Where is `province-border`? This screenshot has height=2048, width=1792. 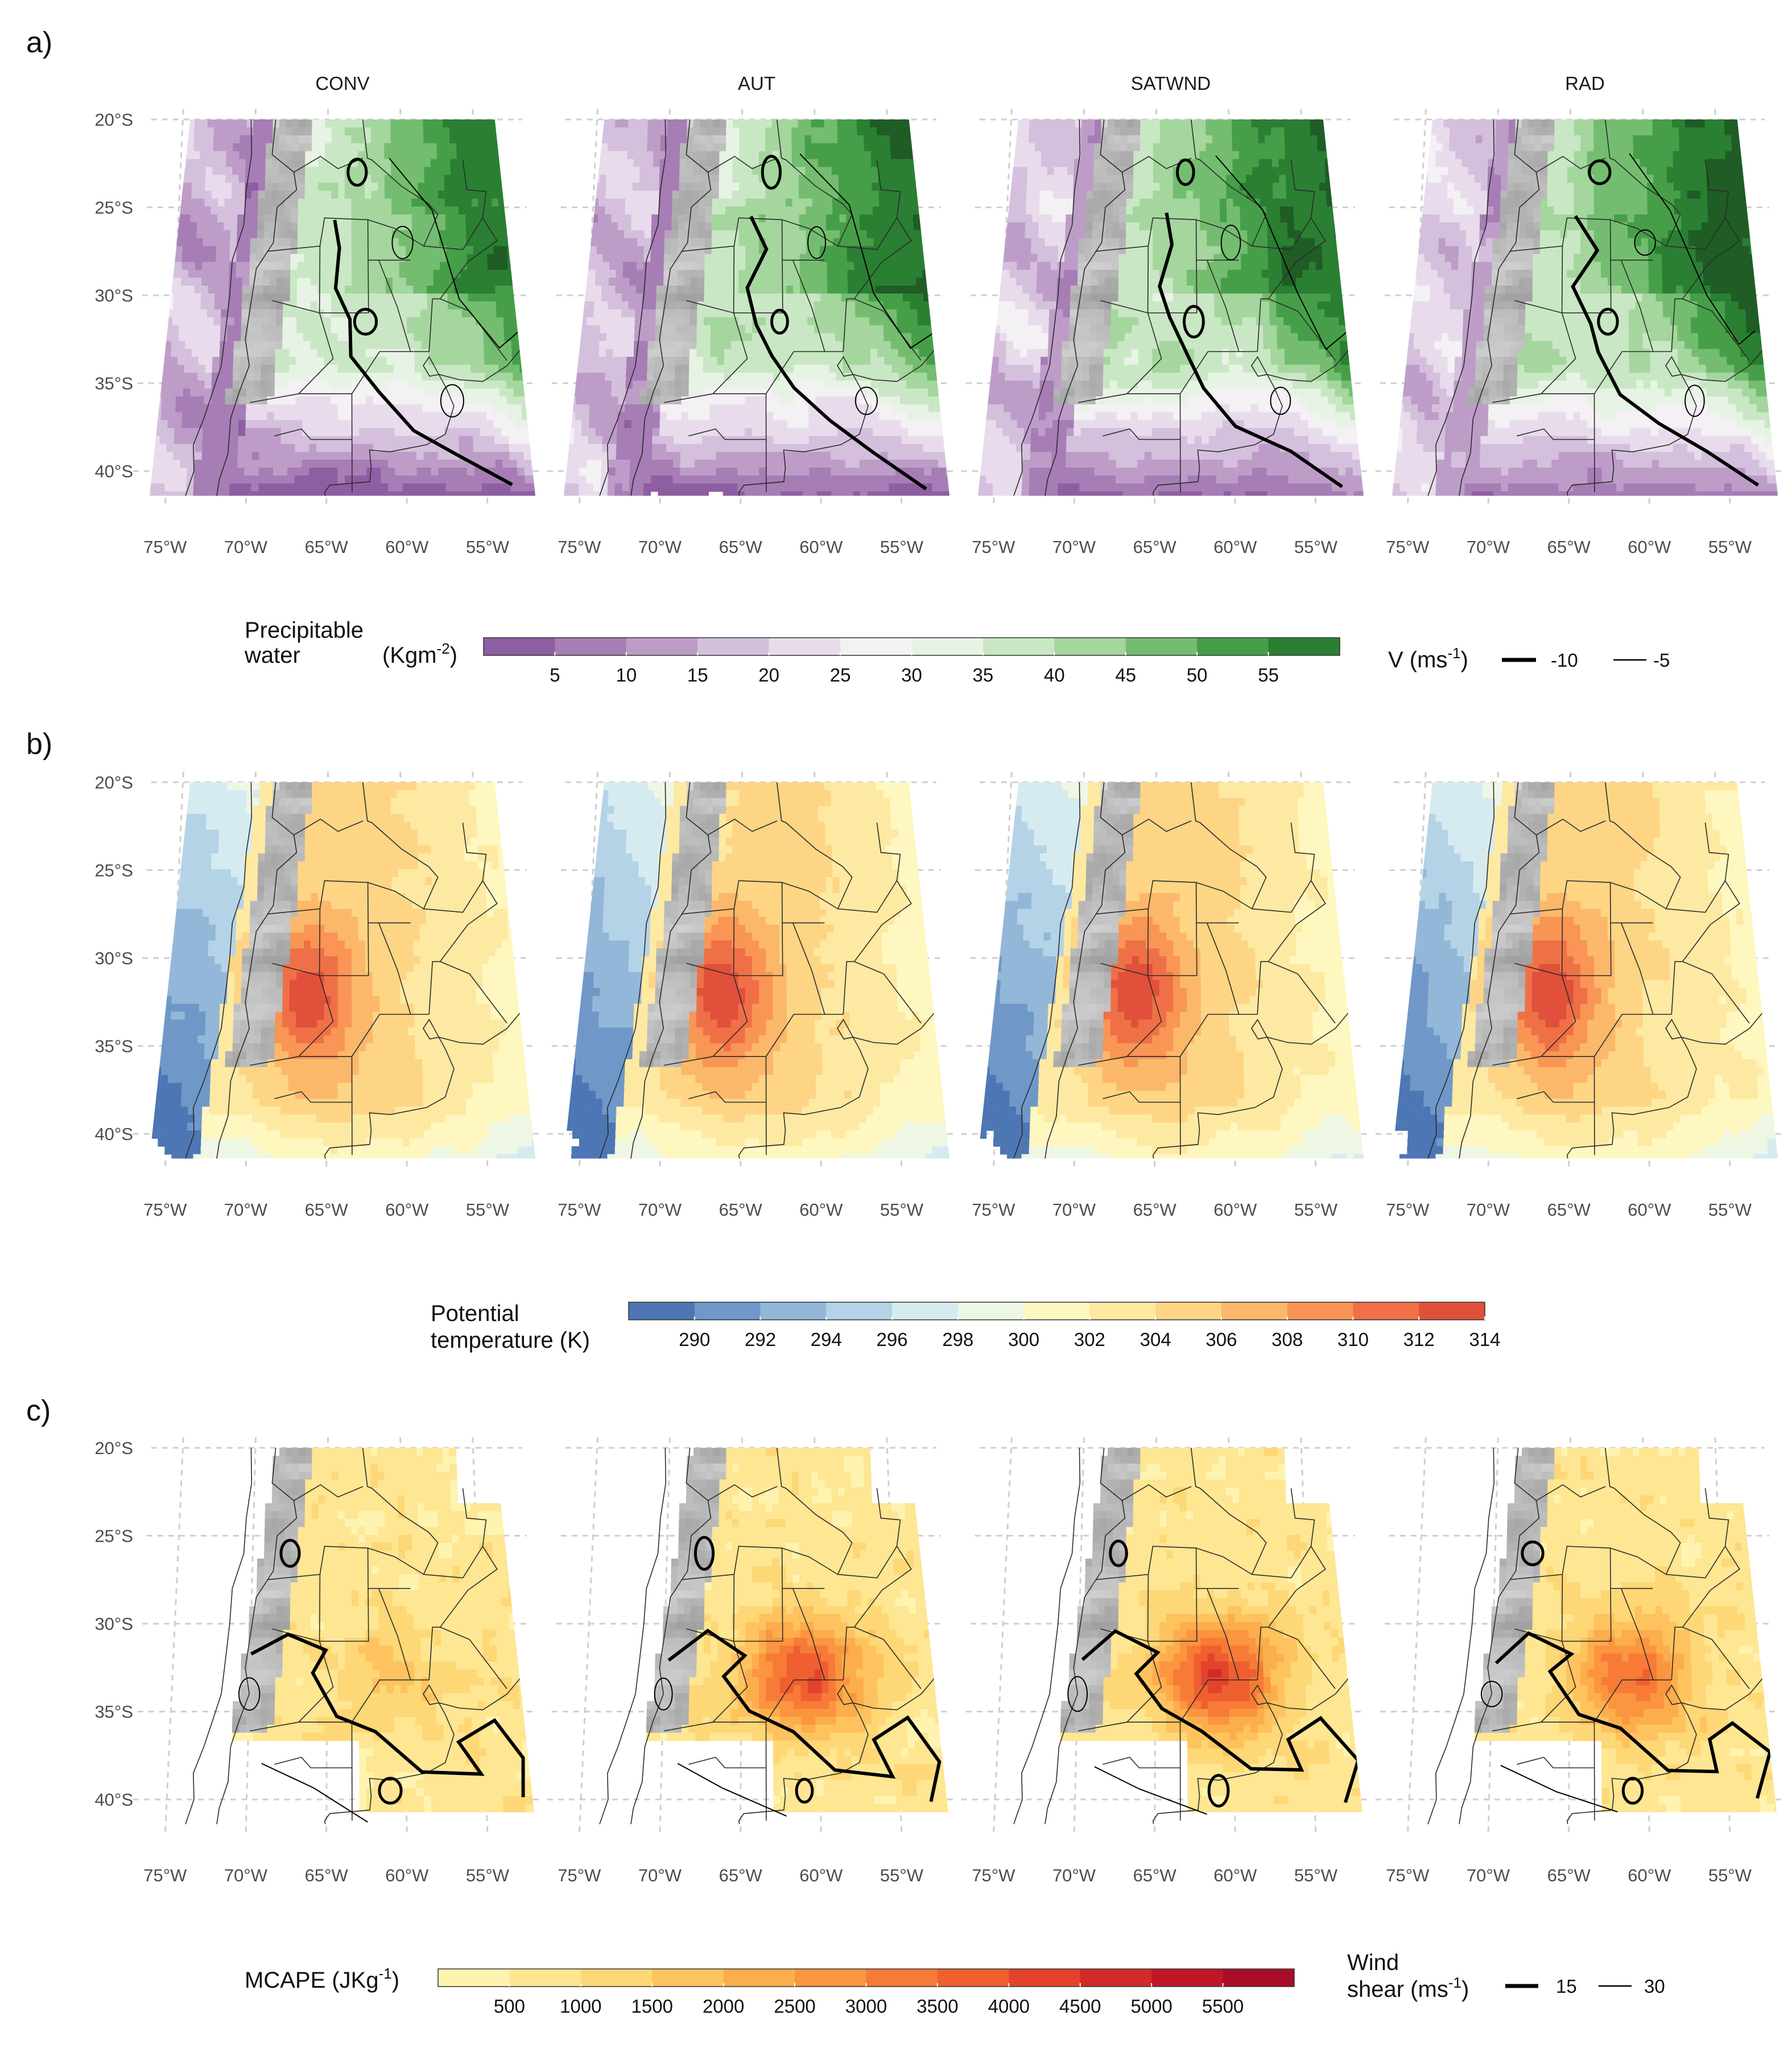 province-border is located at coordinates (381, 372).